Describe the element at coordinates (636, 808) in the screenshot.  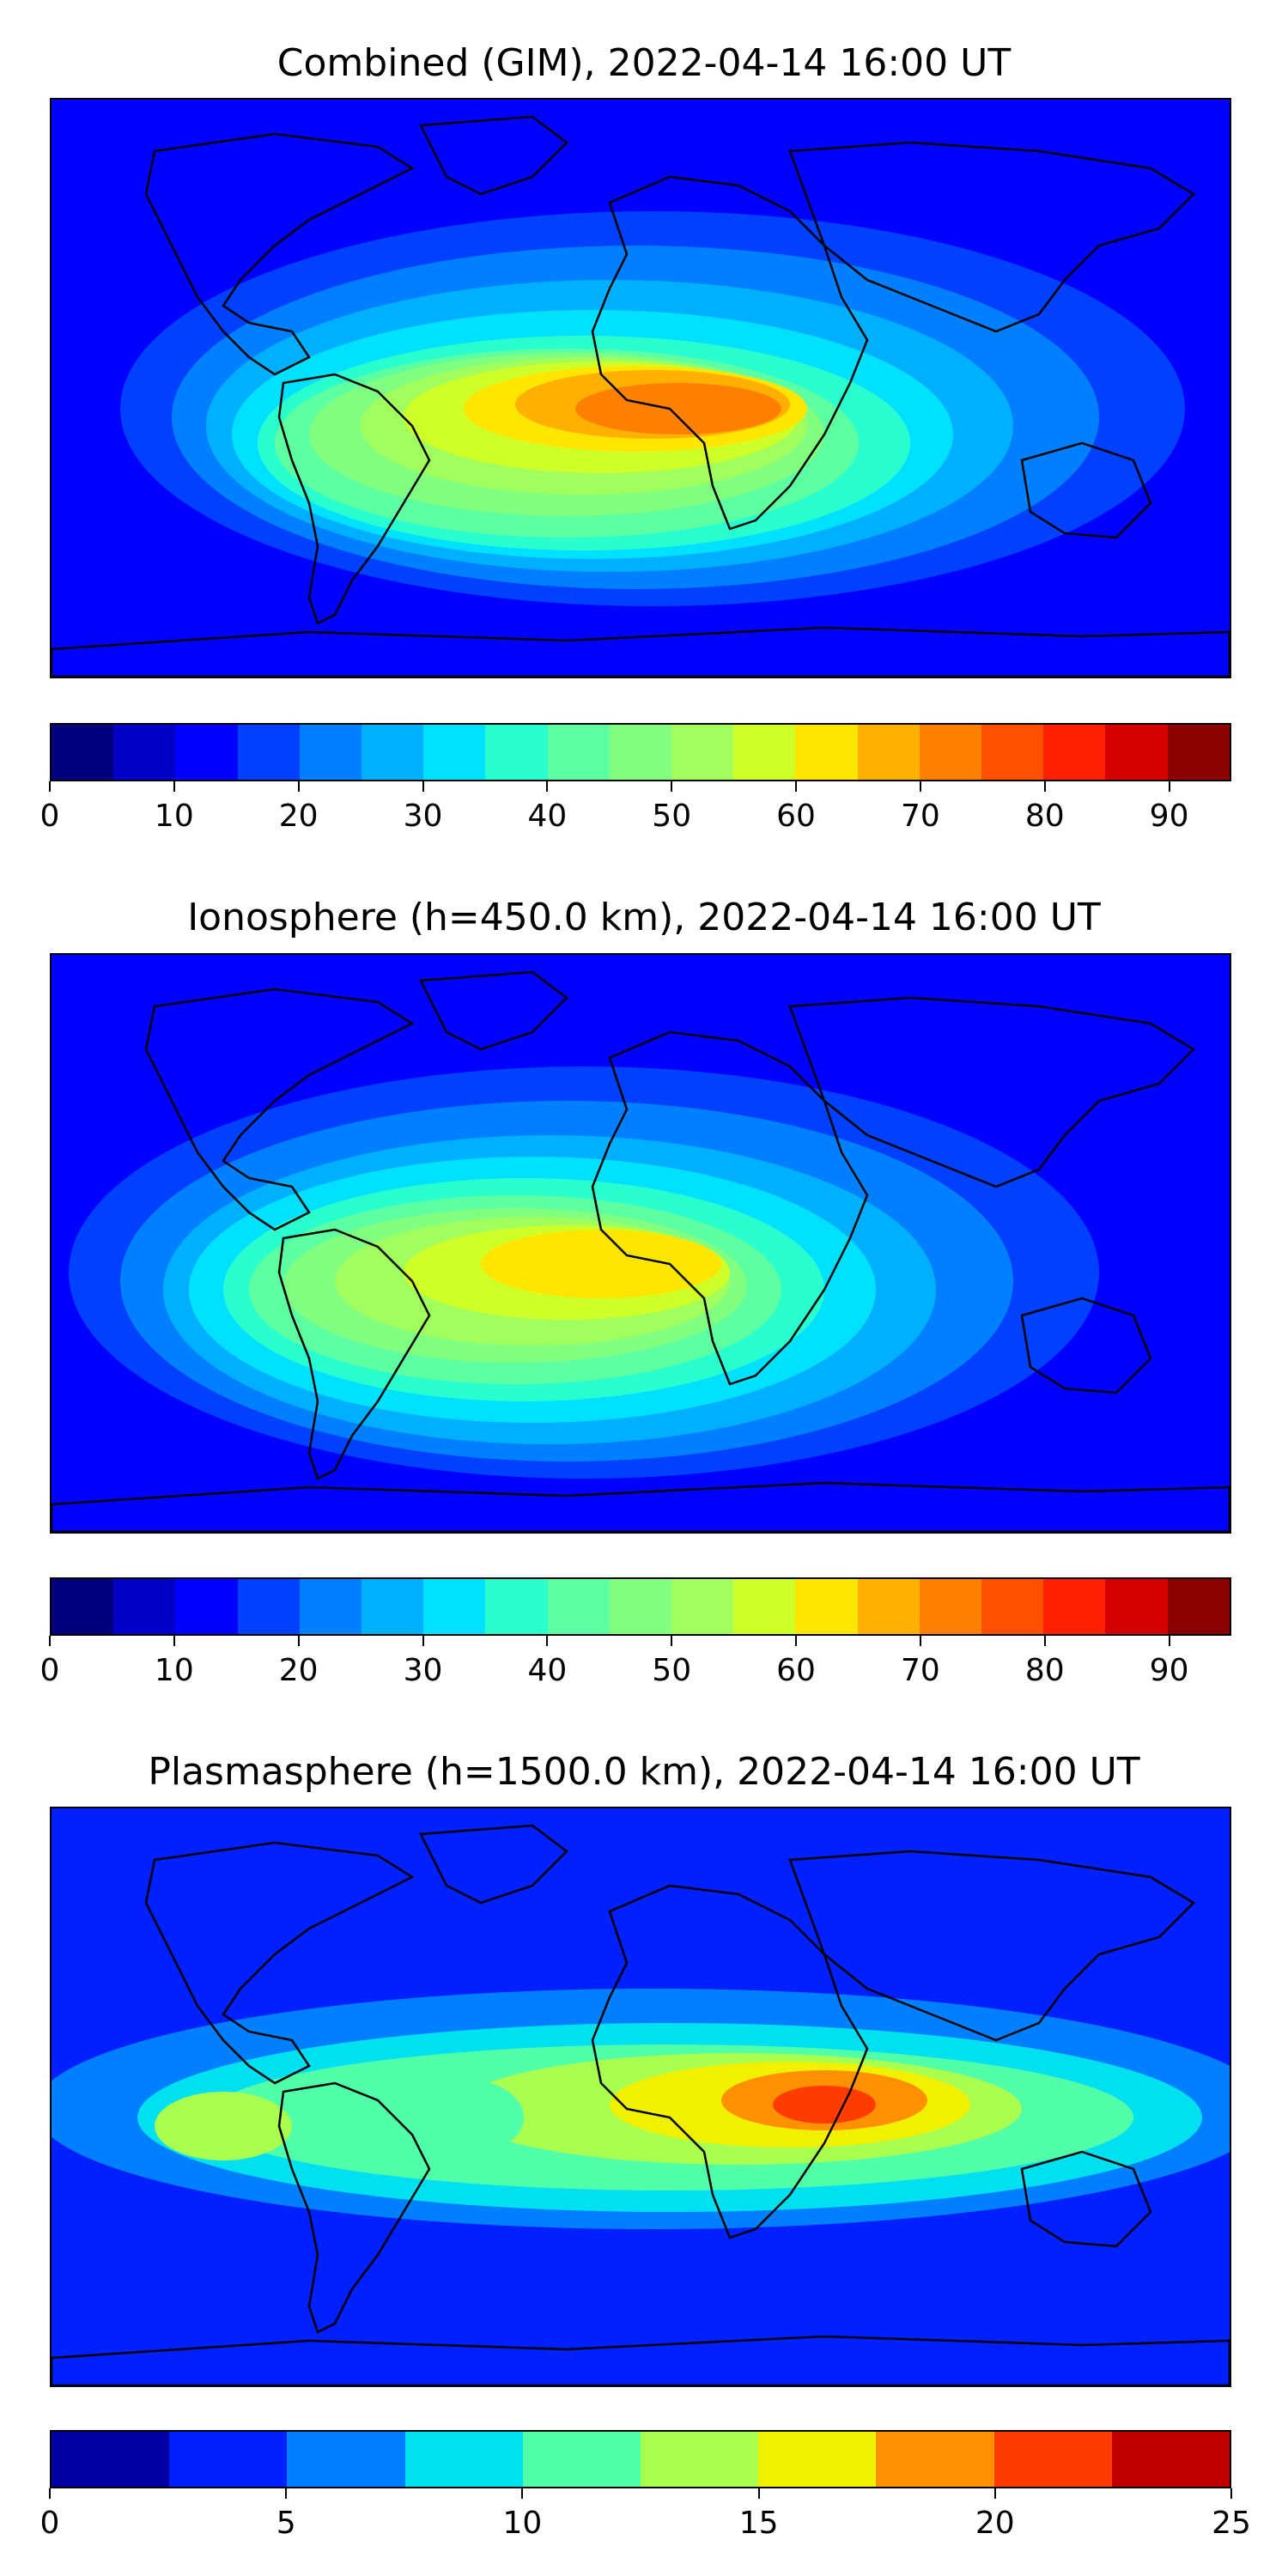
I see `panel-1-colorbar-ticks: 0 10 20 30 40 50 60 70 80 90` at that location.